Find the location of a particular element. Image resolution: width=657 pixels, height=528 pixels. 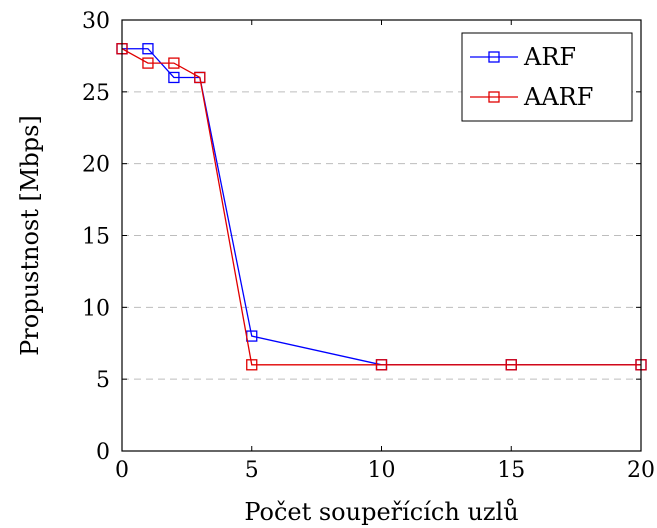

y-tick-label: 15 is located at coordinates (96, 237).